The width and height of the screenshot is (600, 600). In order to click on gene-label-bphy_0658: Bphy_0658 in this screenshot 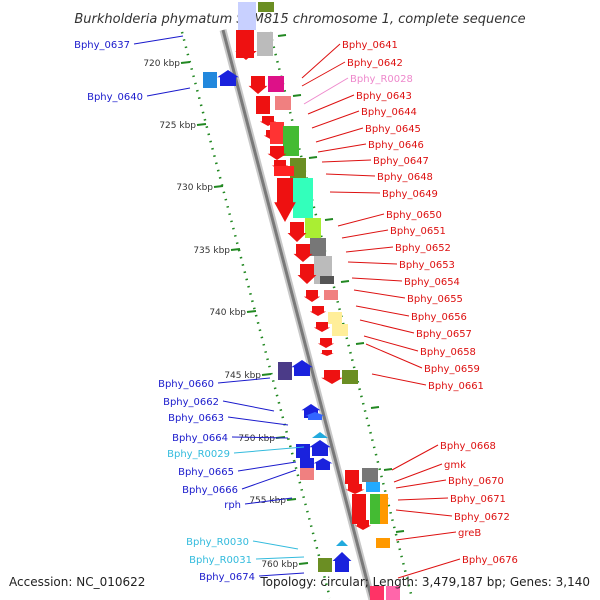, I will do `click(448, 352)`.